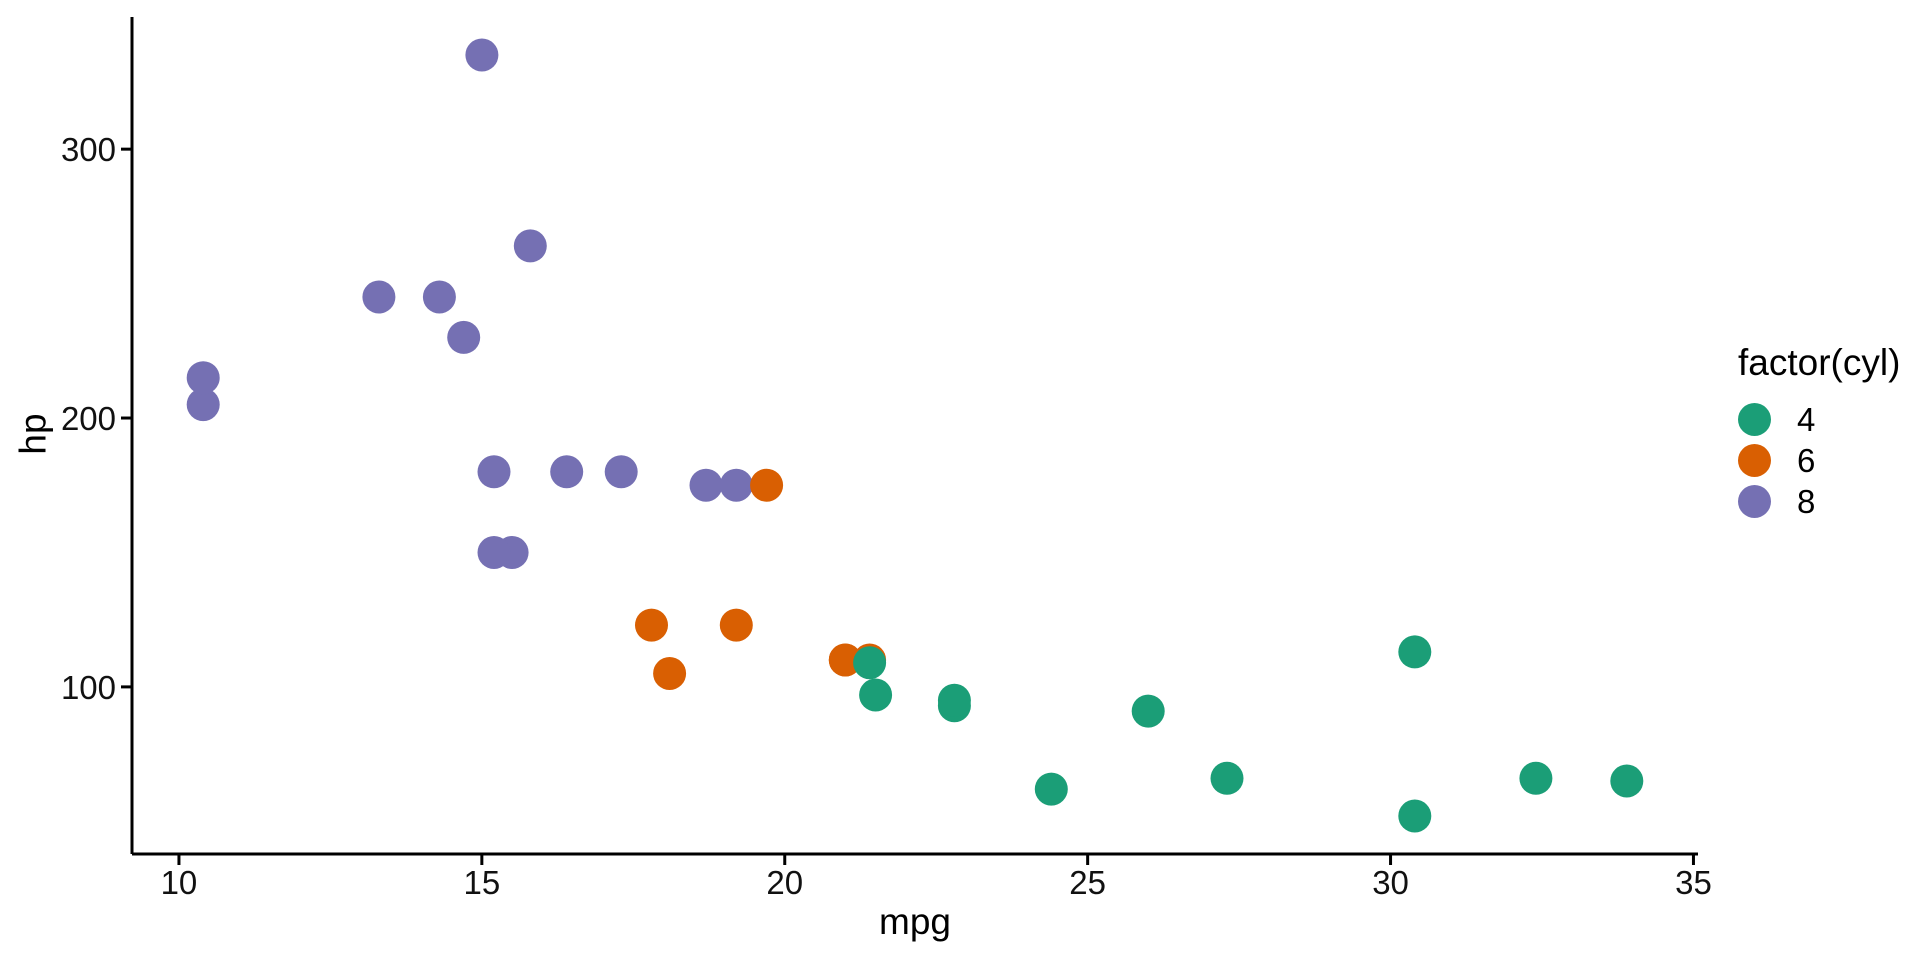  Describe the element at coordinates (179, 882) in the screenshot. I see `x-tick-label: 10` at that location.